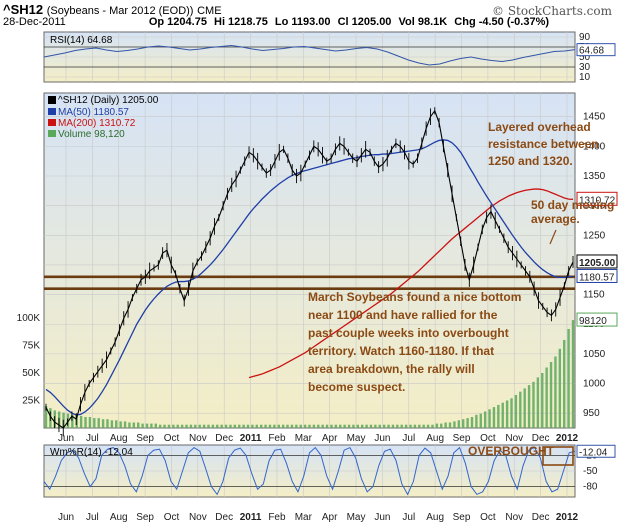 The height and width of the screenshot is (526, 620). What do you see at coordinates (81, 40) in the screenshot?
I see `rsi-title: RSI(14) 64.68` at bounding box center [81, 40].